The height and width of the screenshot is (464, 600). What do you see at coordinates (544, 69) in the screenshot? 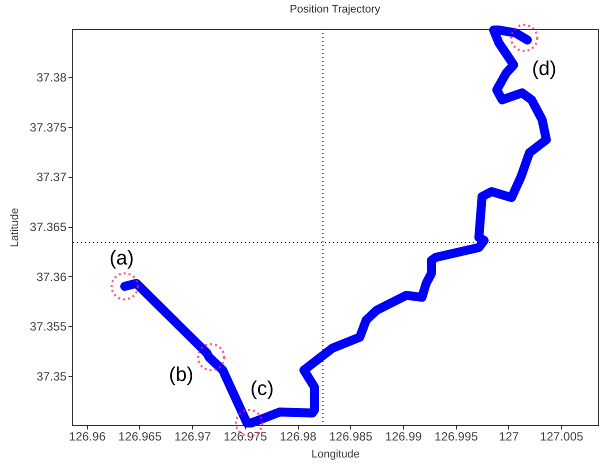
I see `annotation: (d)` at bounding box center [544, 69].